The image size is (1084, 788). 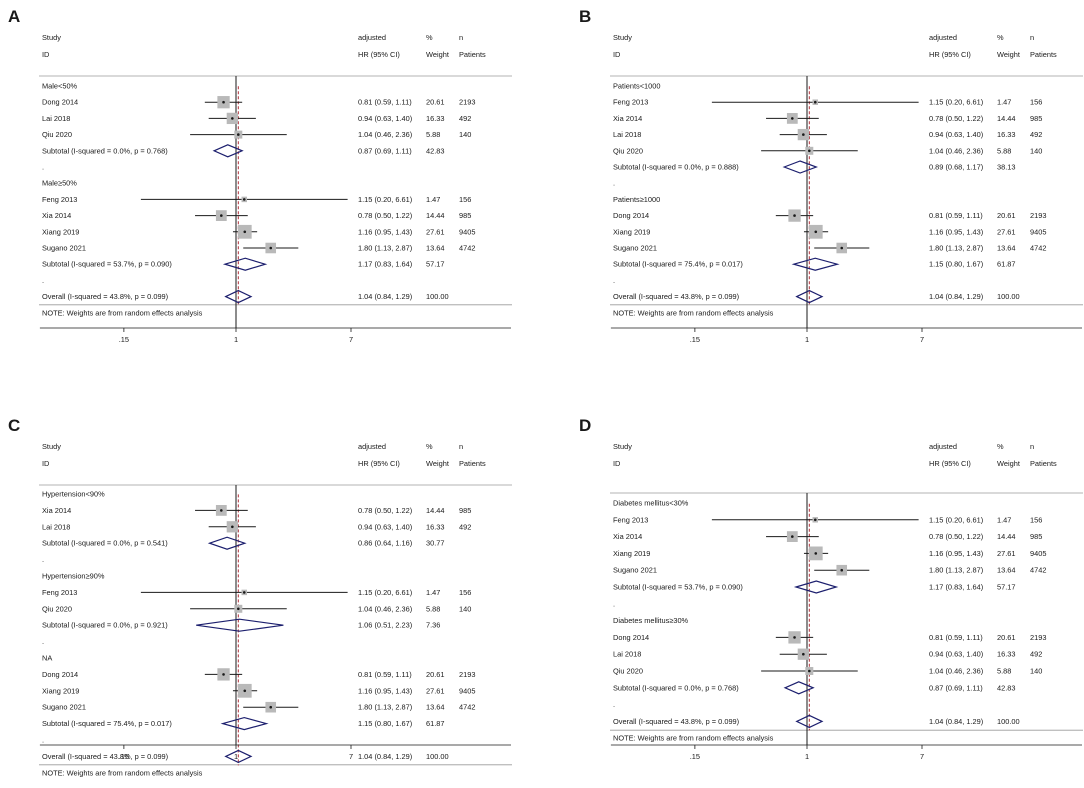 What do you see at coordinates (59, 183) in the screenshot?
I see `subgroup-label: Male≥50%` at bounding box center [59, 183].